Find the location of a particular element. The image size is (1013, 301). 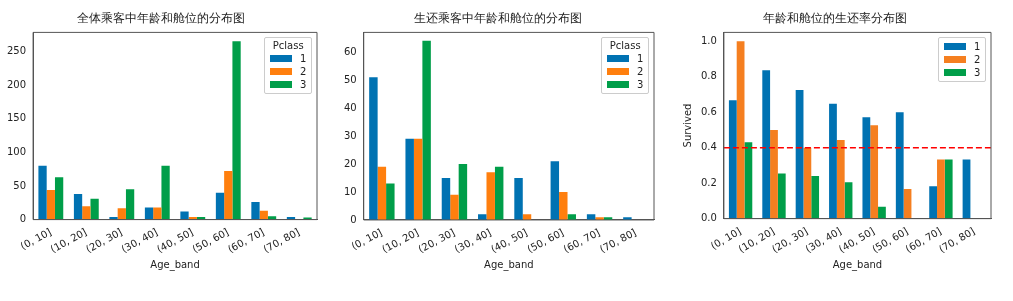

y-tick-label: 10 is located at coordinates (350, 191).